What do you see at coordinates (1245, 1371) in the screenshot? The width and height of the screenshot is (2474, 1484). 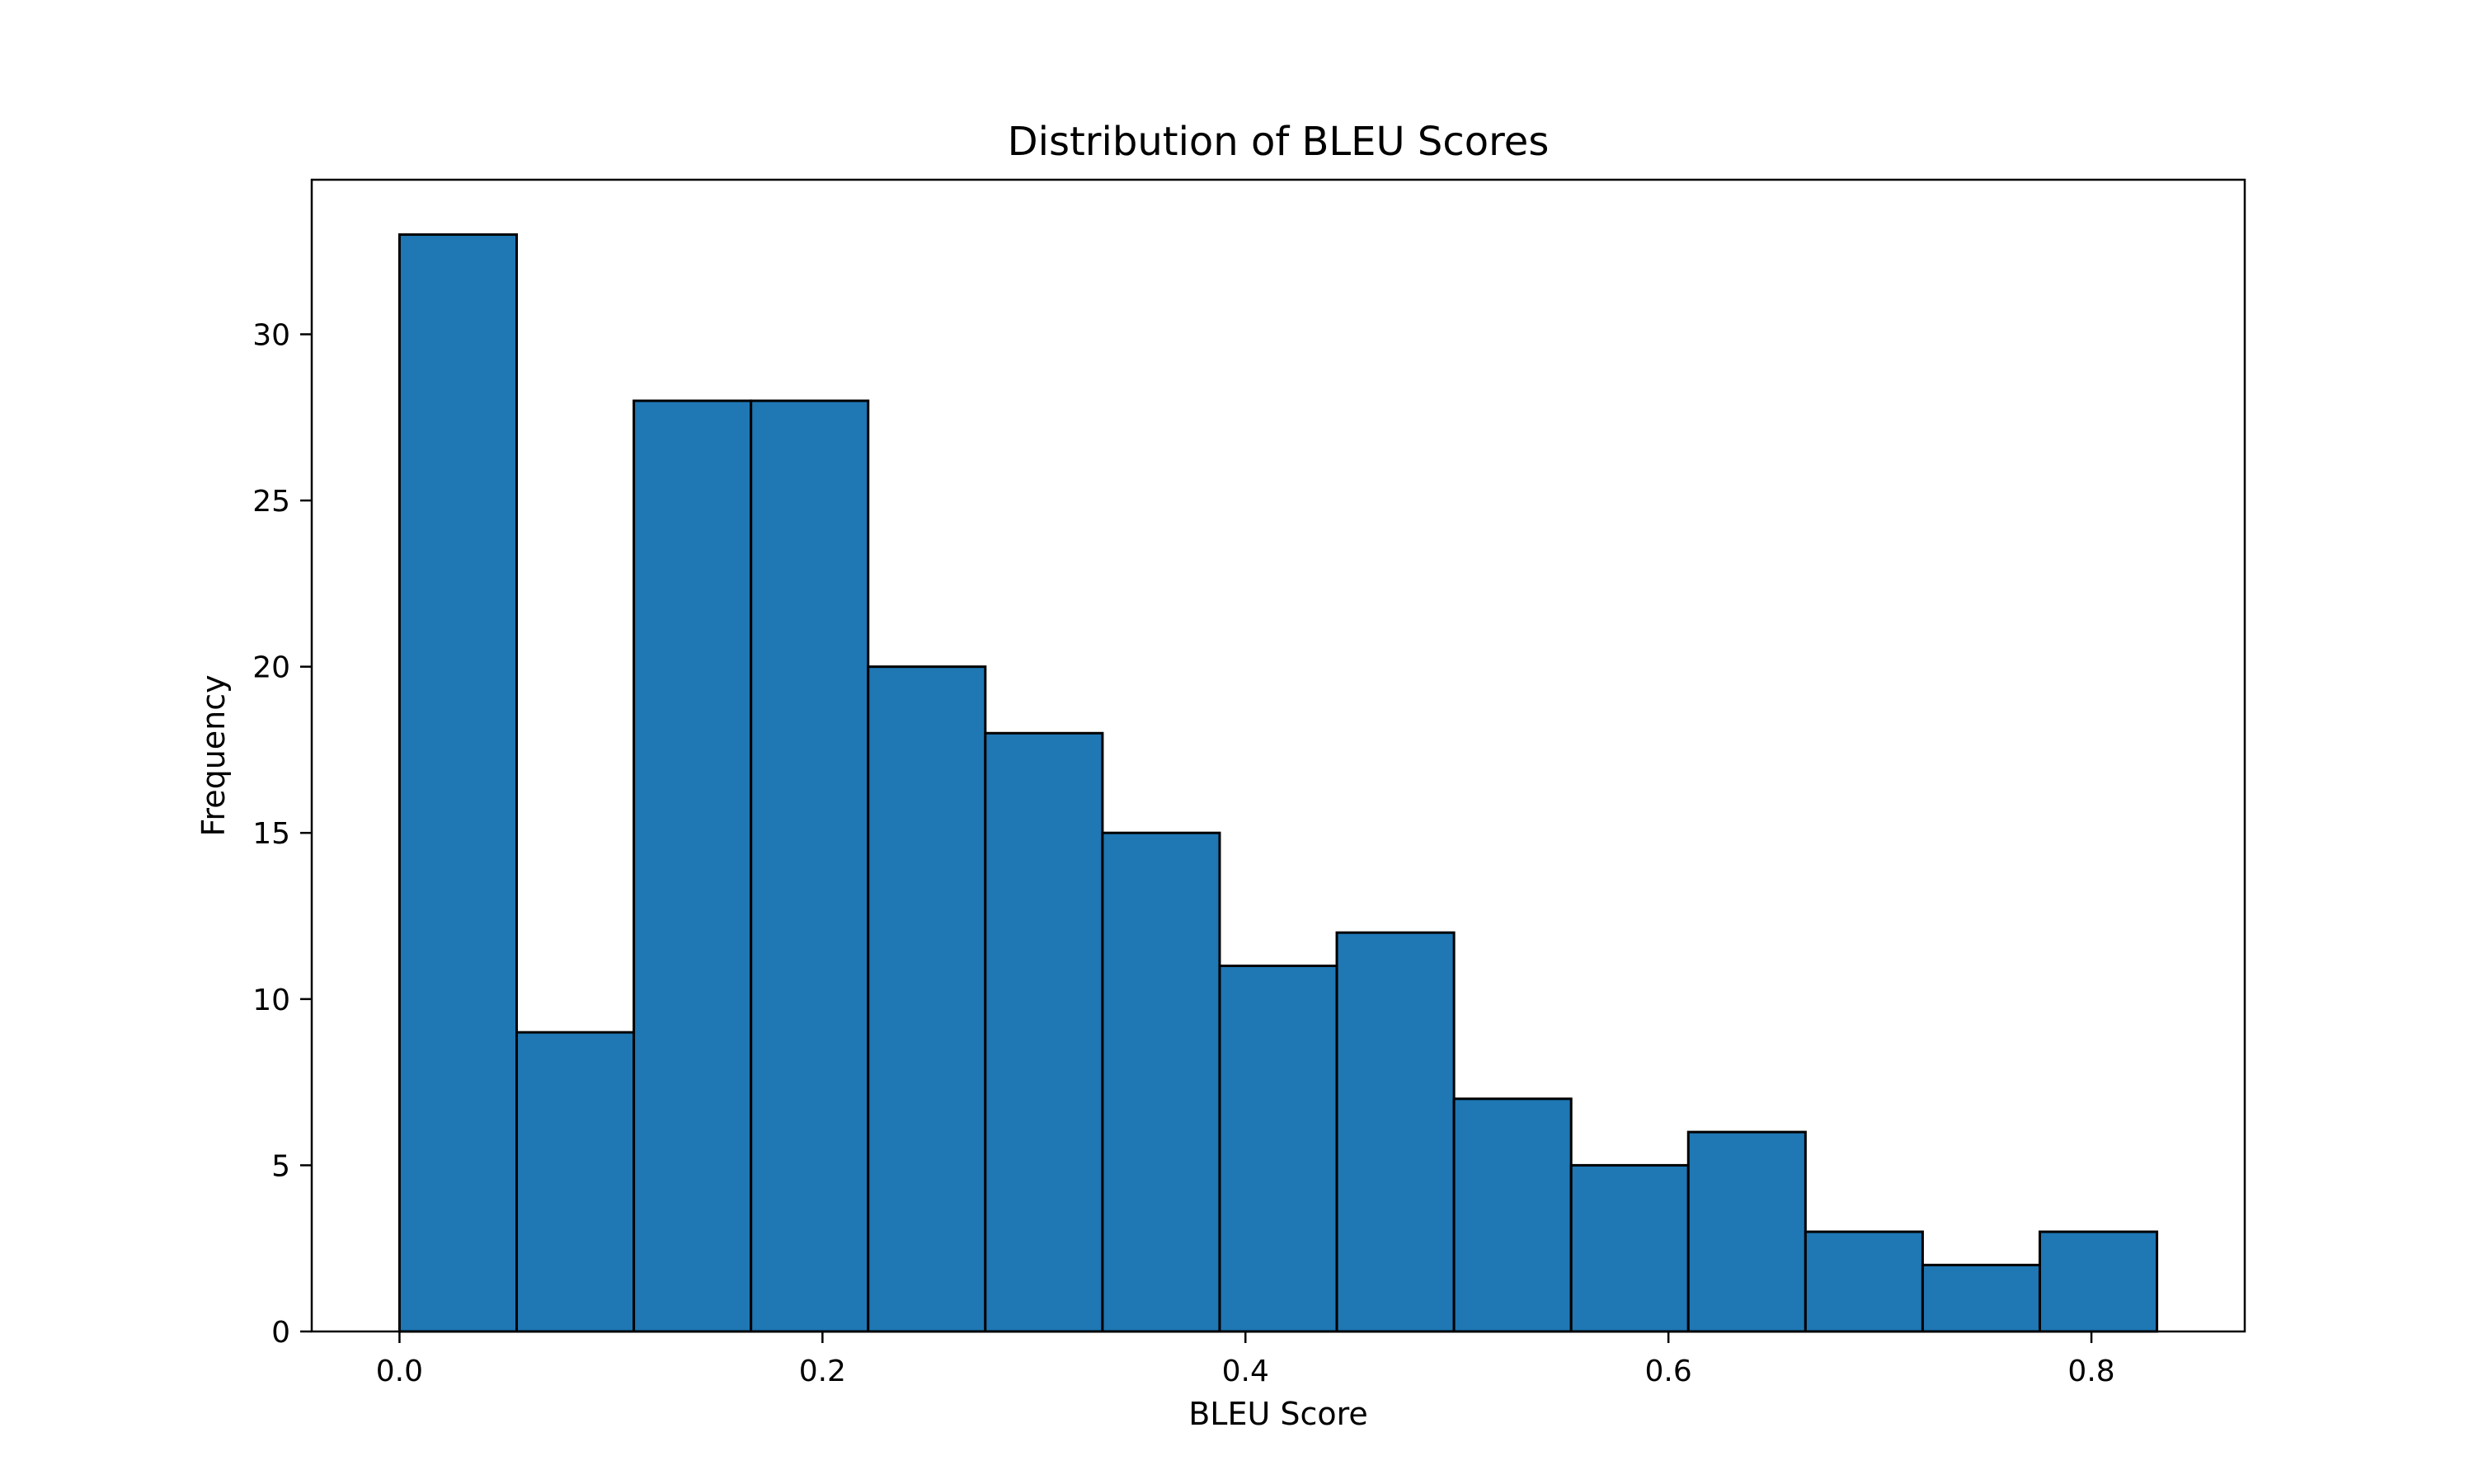 I see `x-tick-label: 0.4` at bounding box center [1245, 1371].